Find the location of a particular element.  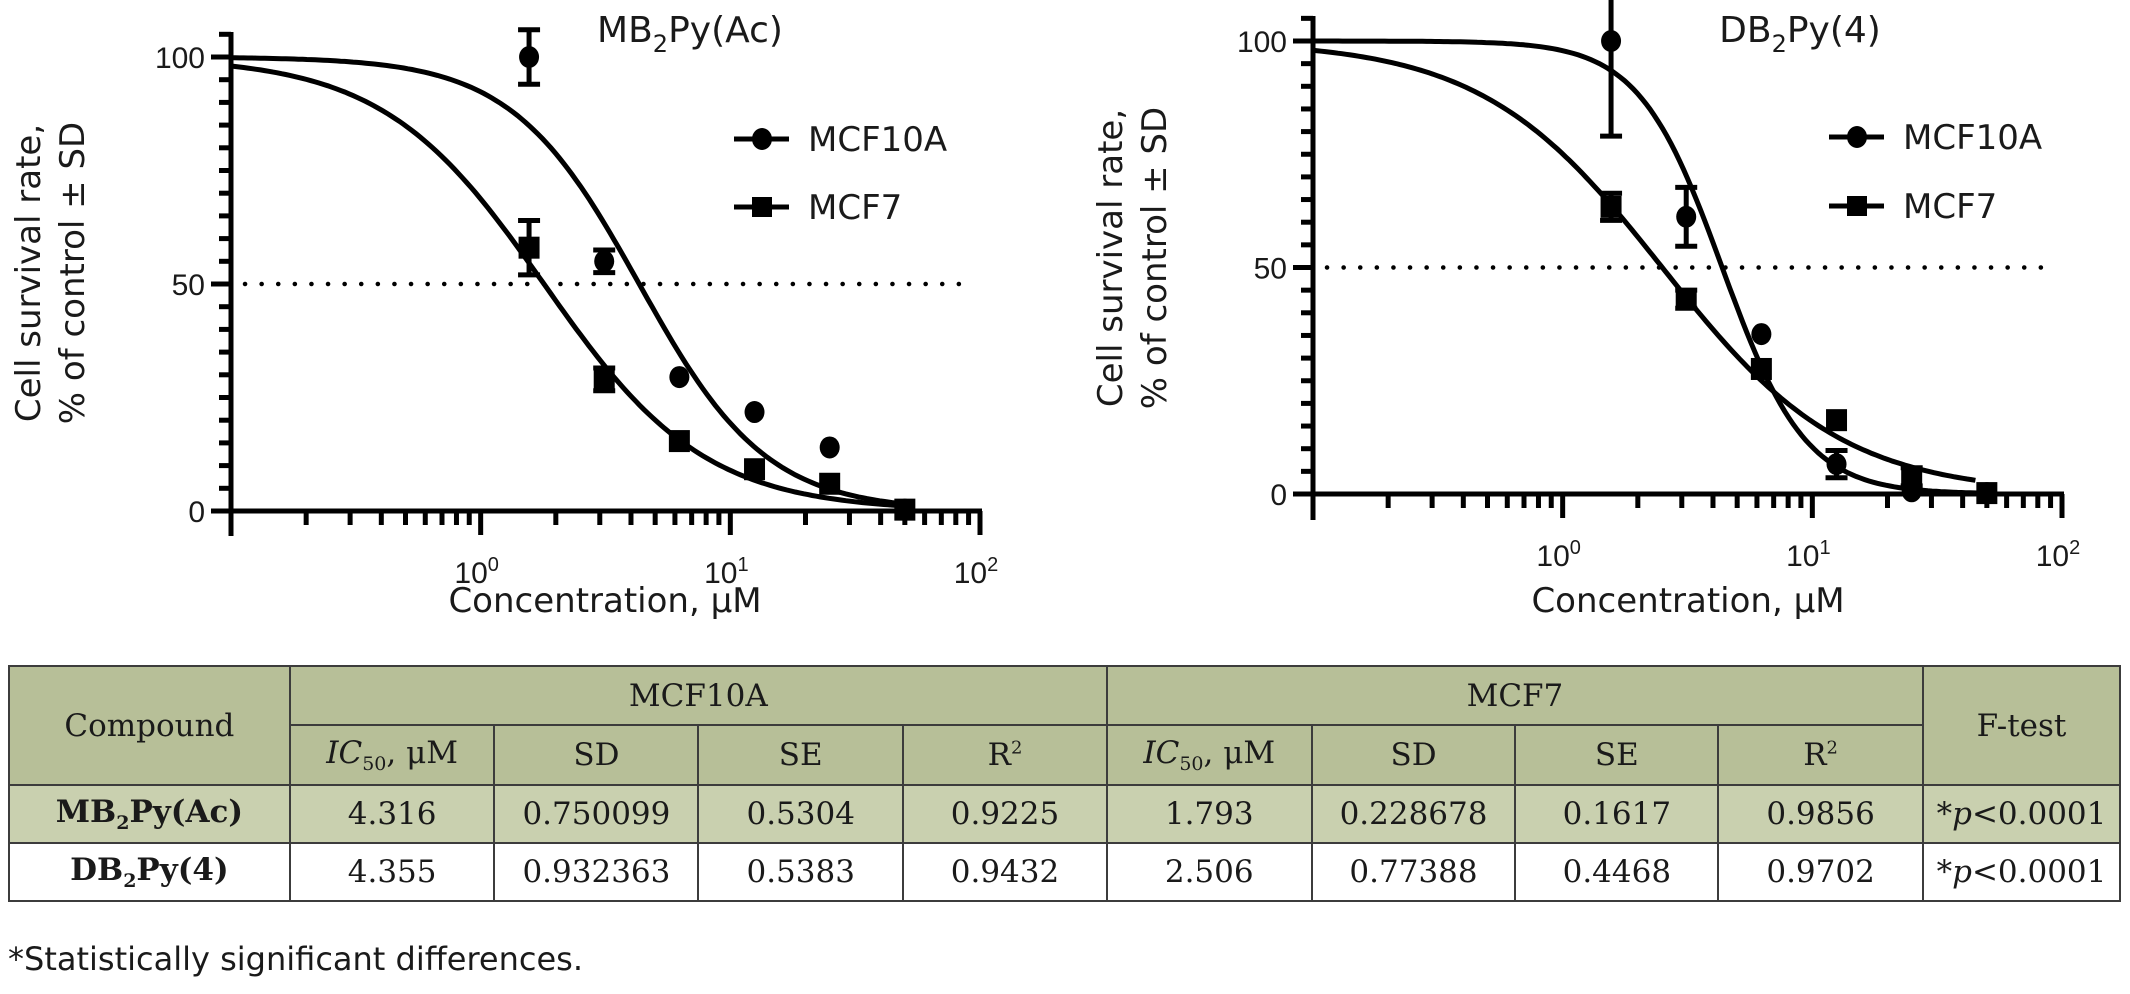

header-compound: Compound is located at coordinates (149, 725).